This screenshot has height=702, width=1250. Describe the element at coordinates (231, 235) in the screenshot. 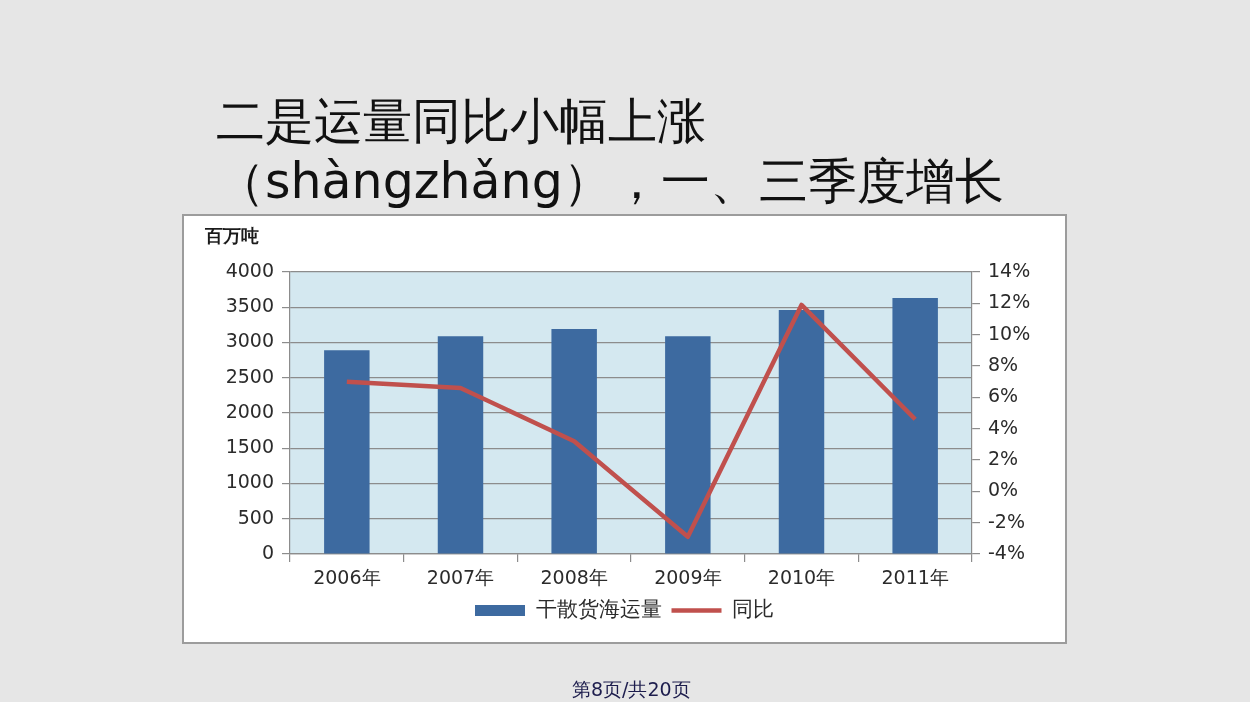

I see `y-axis-title: 百万吨` at that location.